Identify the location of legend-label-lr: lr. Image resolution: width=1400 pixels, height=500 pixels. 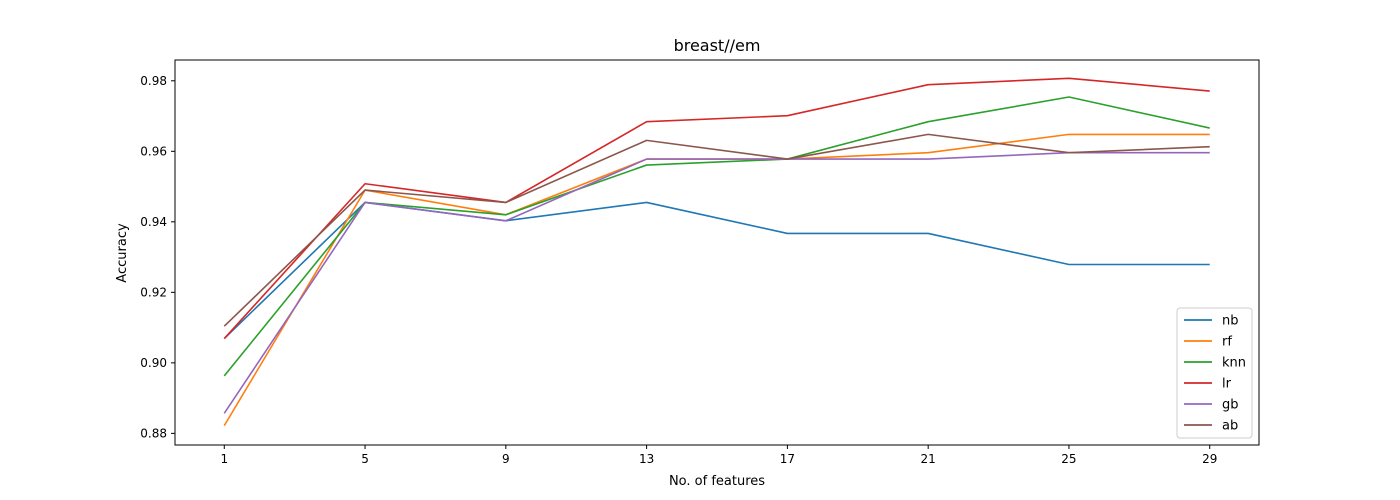
(1227, 384).